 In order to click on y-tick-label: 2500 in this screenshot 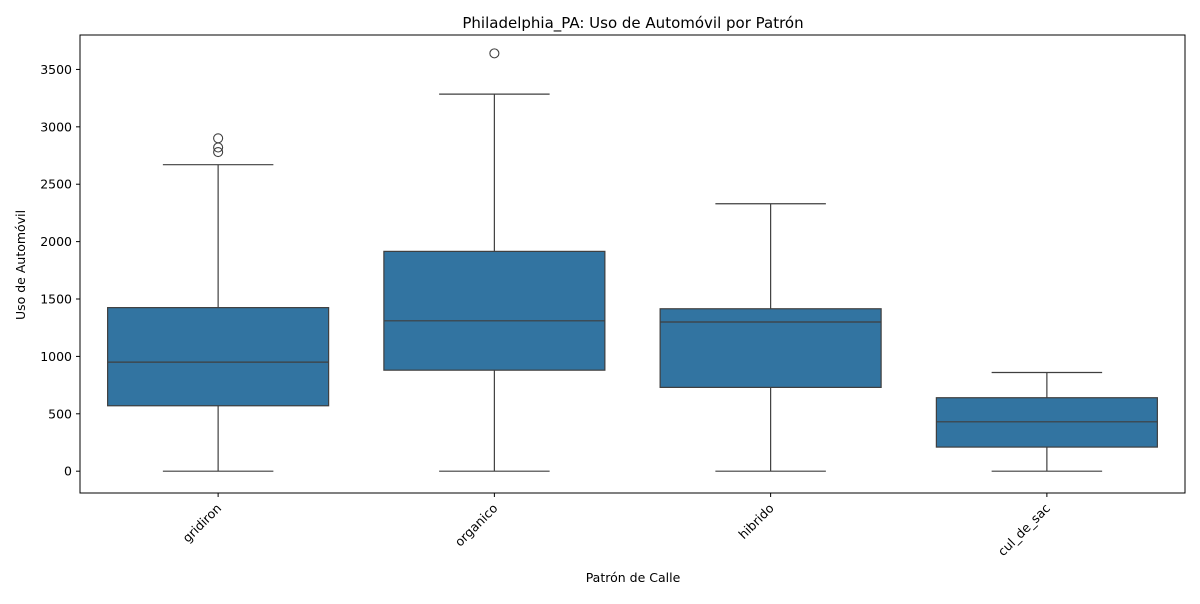, I will do `click(56, 184)`.